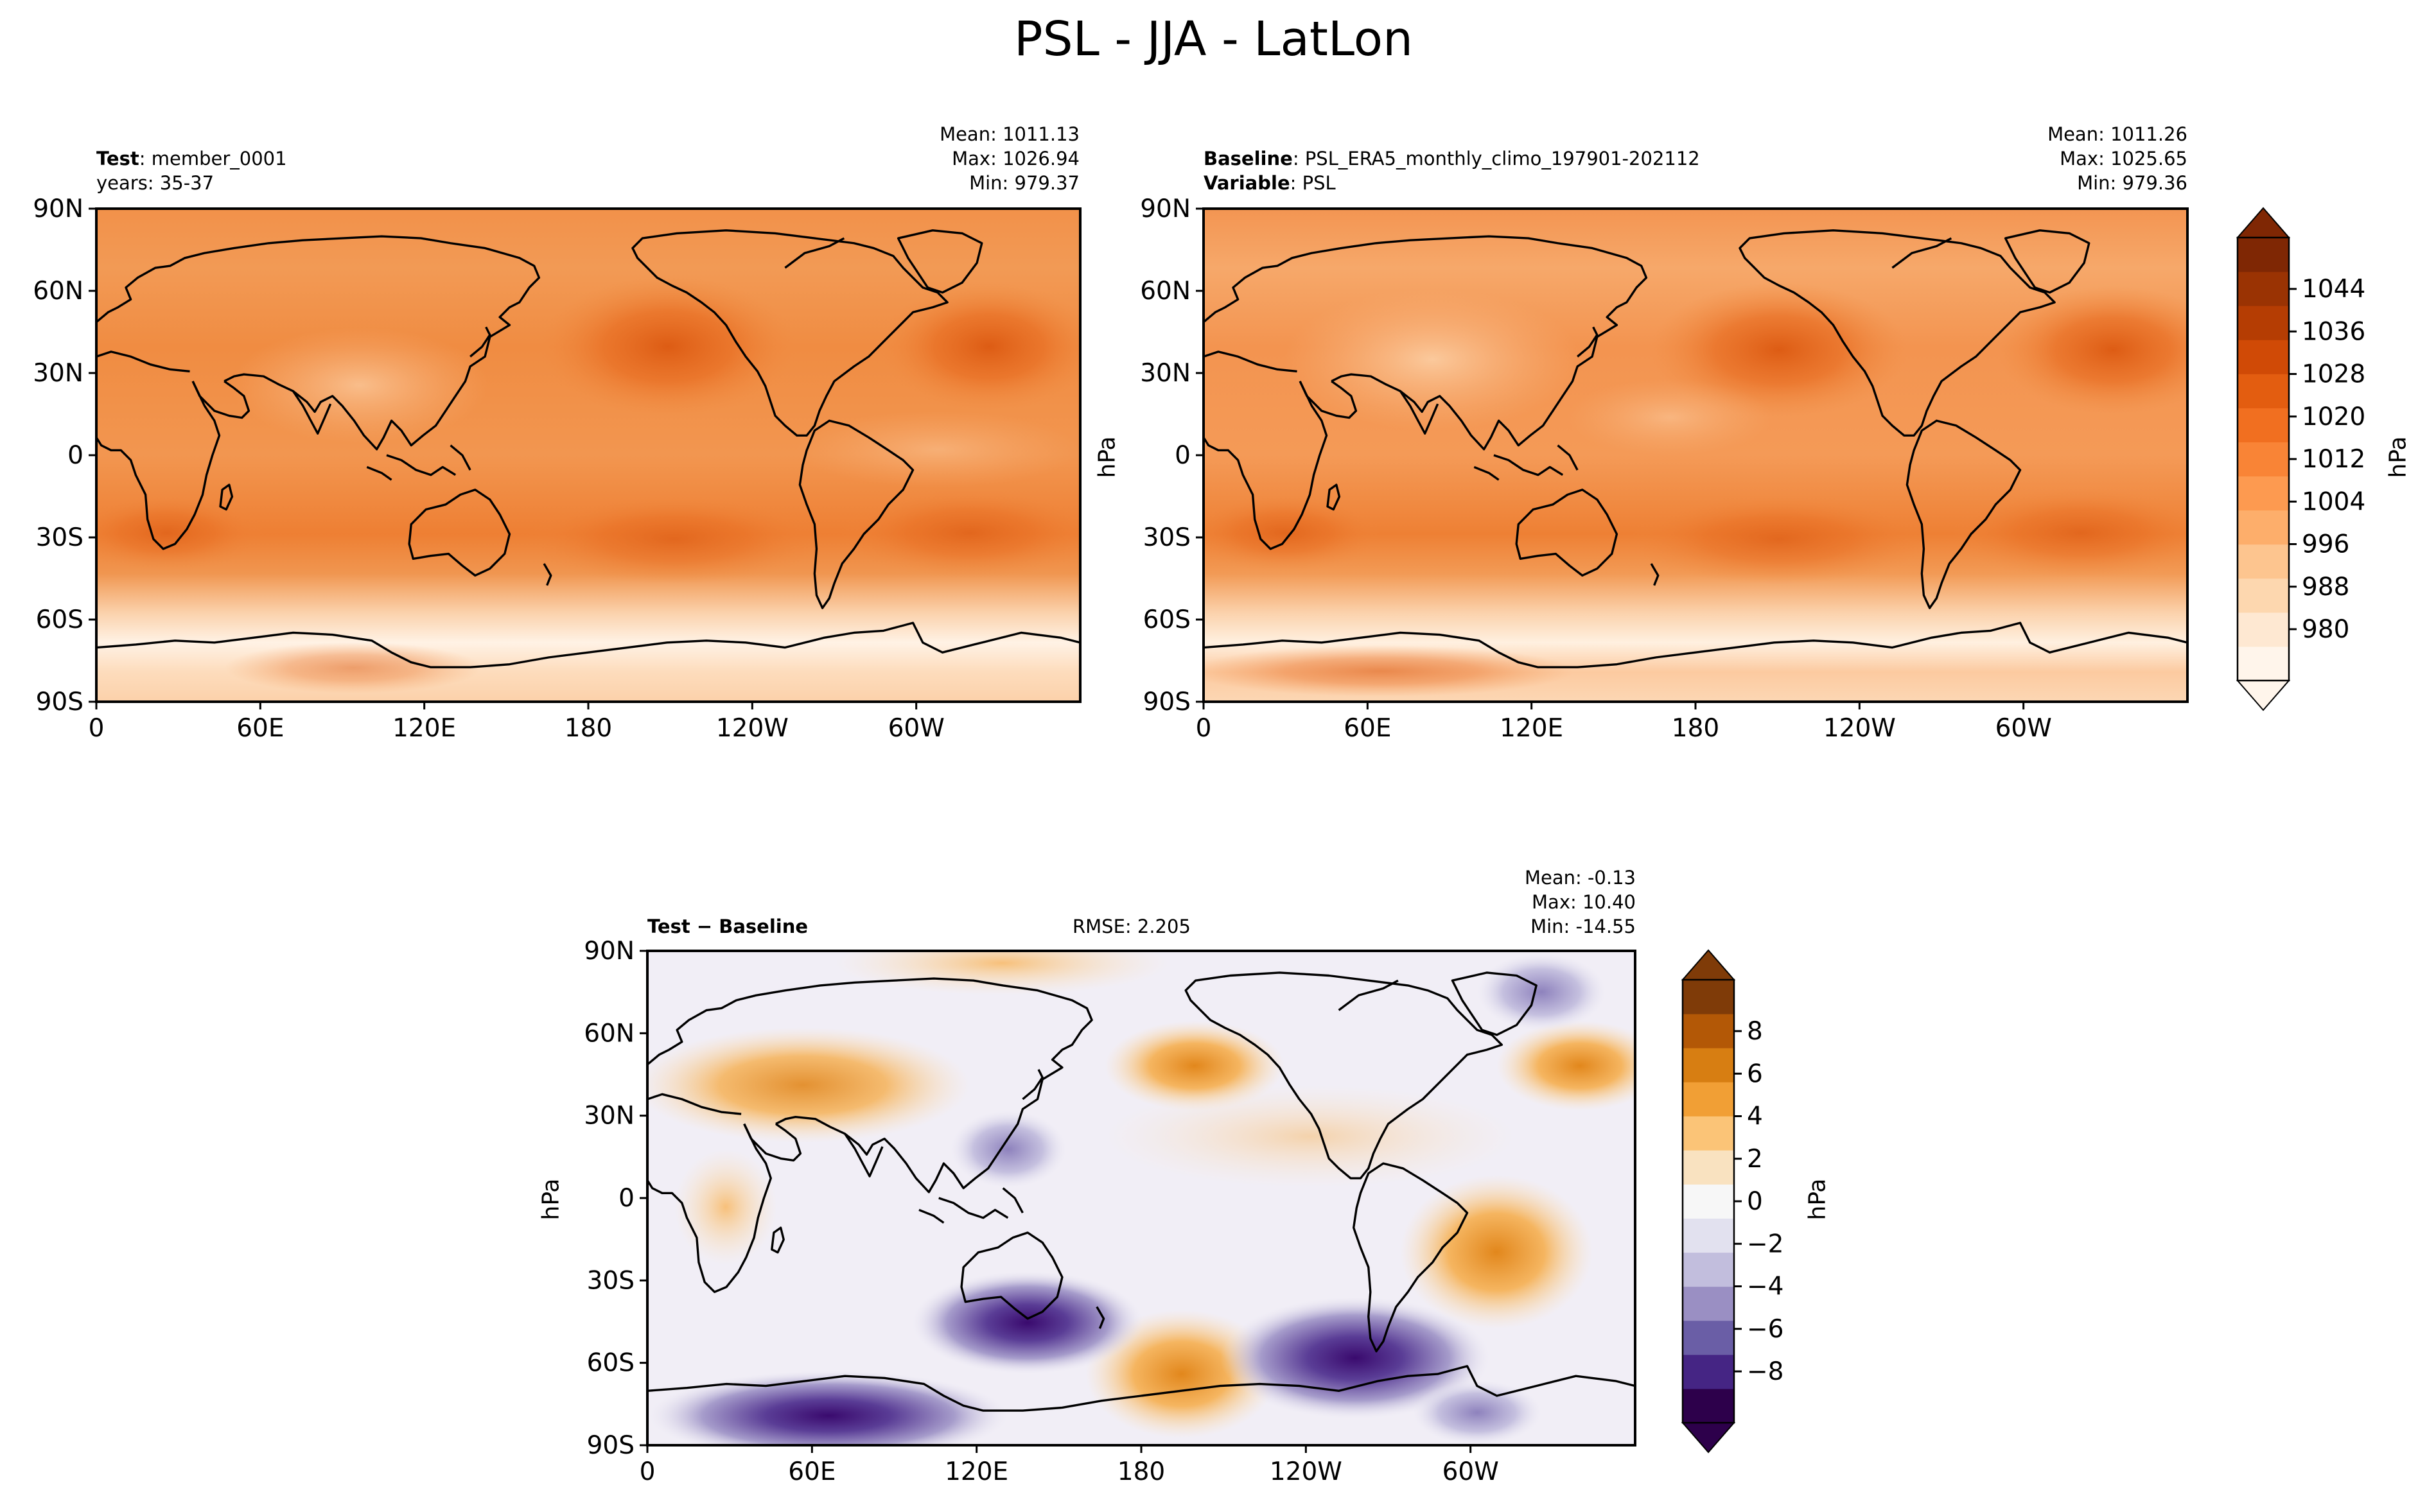 The image size is (2427, 1512). I want to click on baseline-lon-tick-label: 60E, so click(1367, 728).